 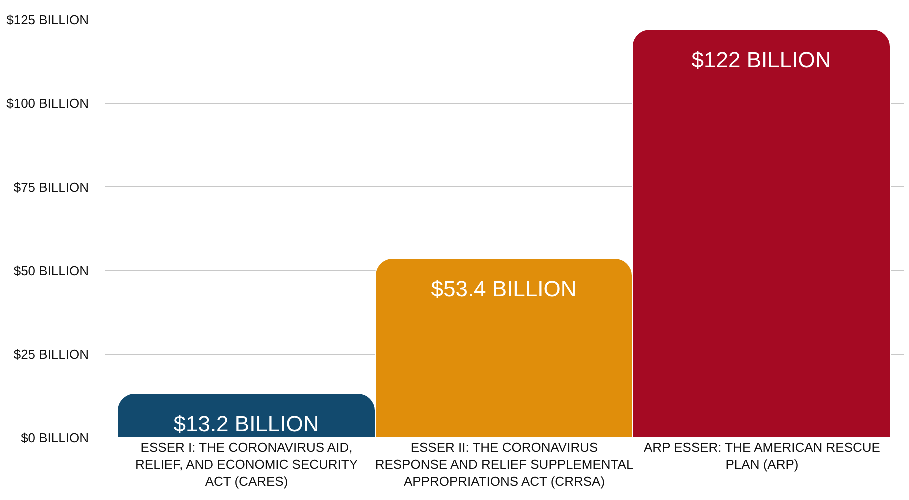 I want to click on x-tick-label: ARP ESSER: THE AMERICAN RESCUE PLAN (ARP), so click(x=762, y=456).